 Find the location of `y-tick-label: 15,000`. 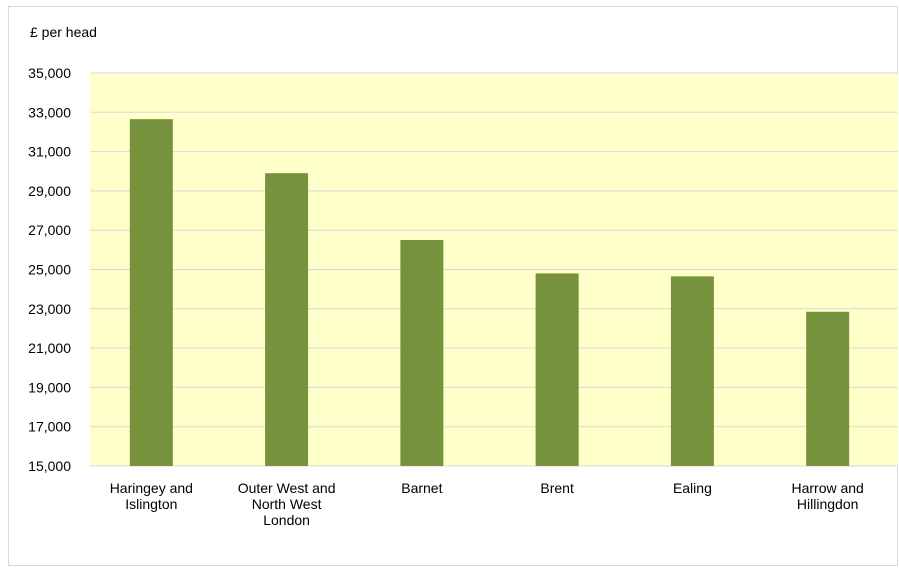

y-tick-label: 15,000 is located at coordinates (49, 466).